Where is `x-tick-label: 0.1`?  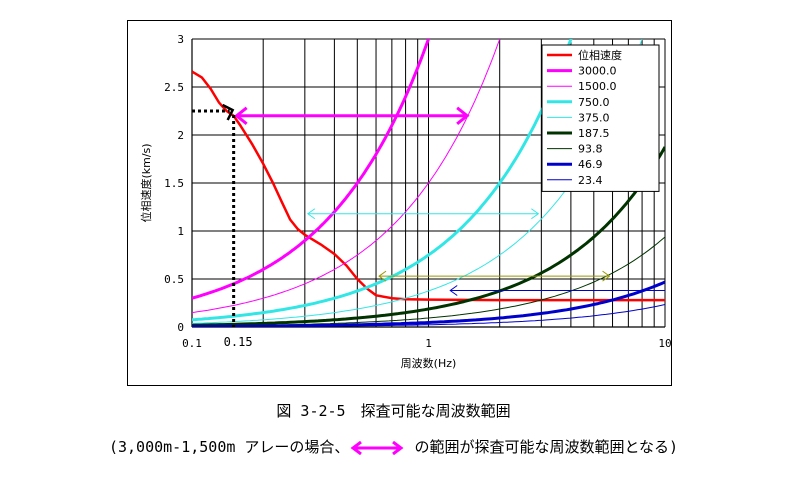 x-tick-label: 0.1 is located at coordinates (192, 343).